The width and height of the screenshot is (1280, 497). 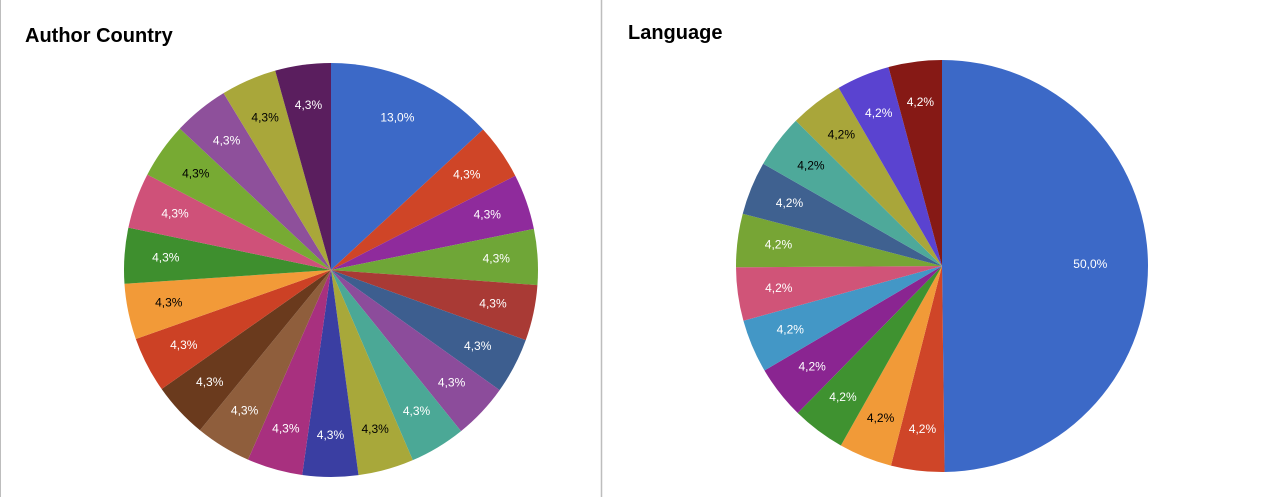 What do you see at coordinates (397, 117) in the screenshot?
I see `data-label: 13,0%` at bounding box center [397, 117].